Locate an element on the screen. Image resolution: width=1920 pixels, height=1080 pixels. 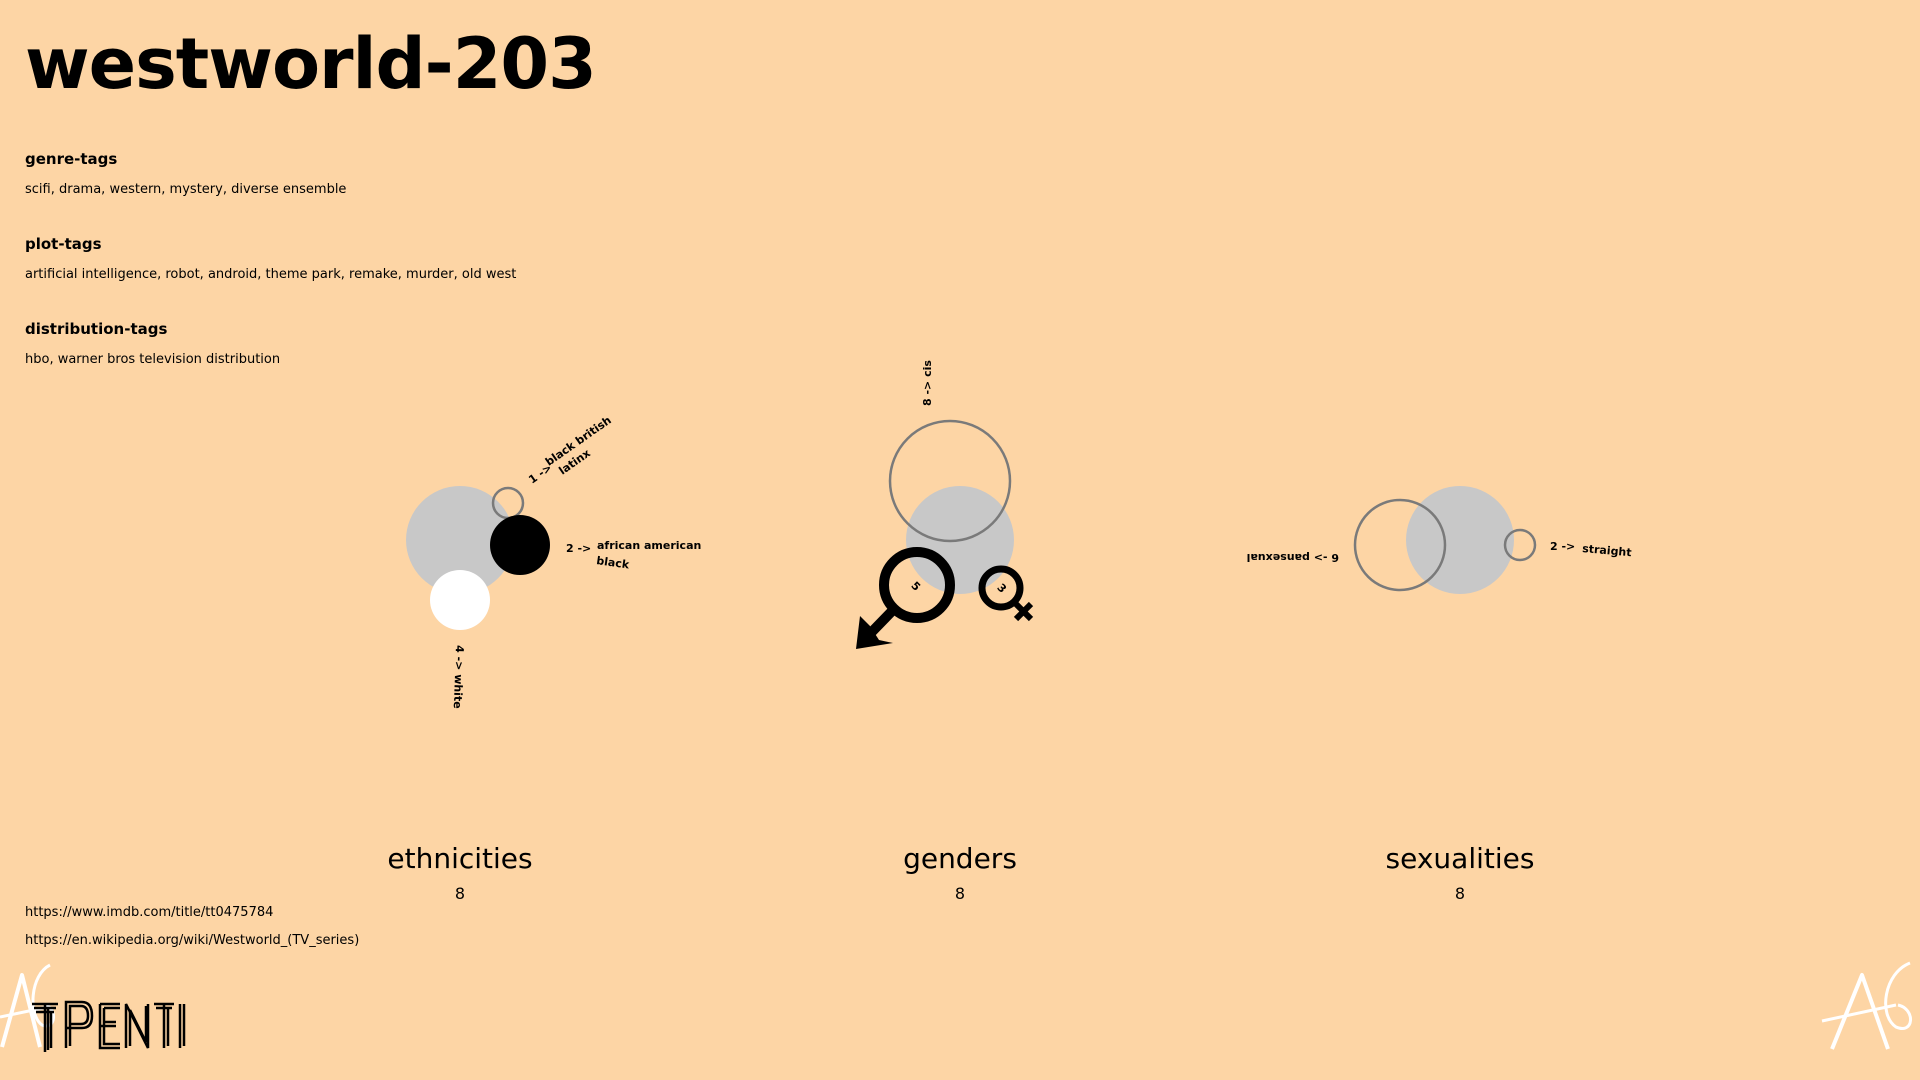
imdb-link: https://www.imdb.com/title/tt0475784 is located at coordinates (149, 912).